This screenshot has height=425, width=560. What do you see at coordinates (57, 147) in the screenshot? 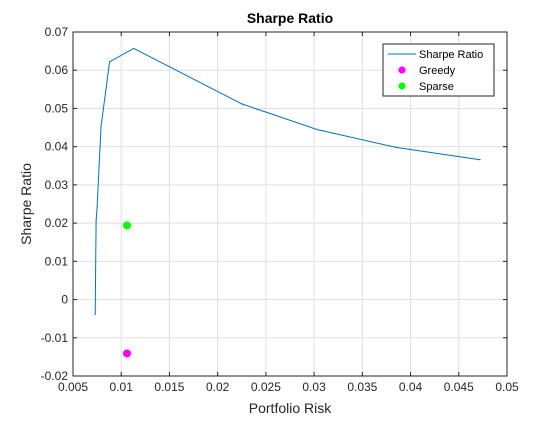
I see `y-tick-label: 0.04` at bounding box center [57, 147].